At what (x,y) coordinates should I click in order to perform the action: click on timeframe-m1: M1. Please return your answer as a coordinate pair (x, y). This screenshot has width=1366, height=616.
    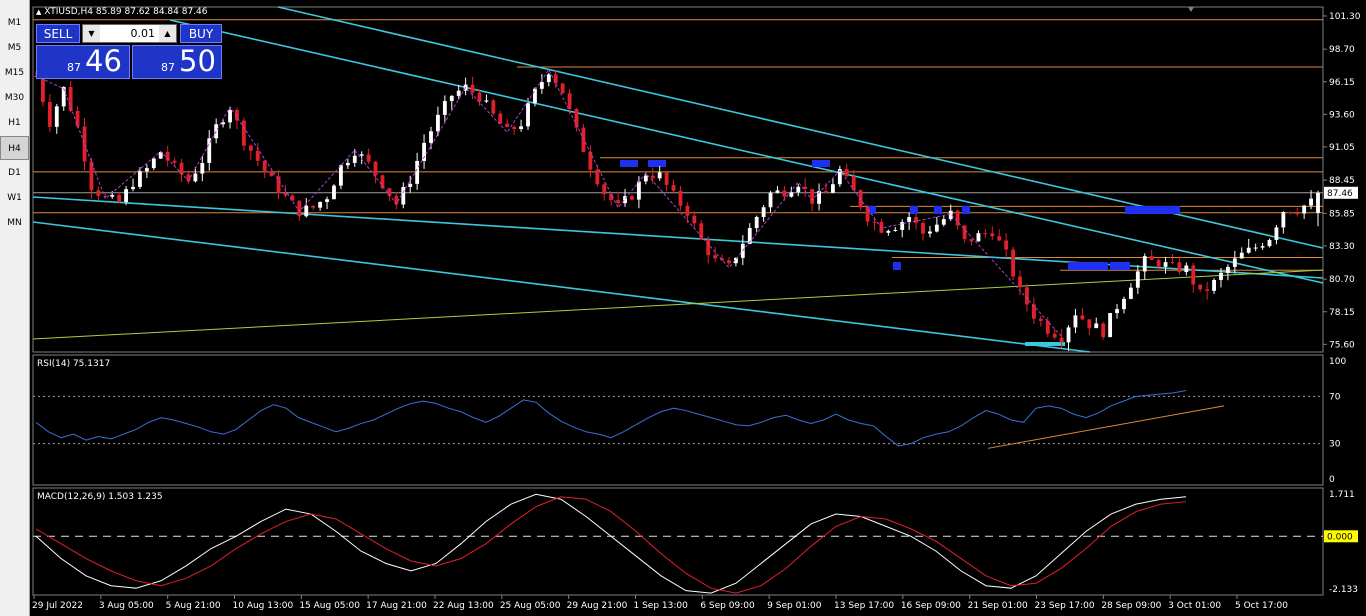
    Looking at the image, I should click on (14, 23).